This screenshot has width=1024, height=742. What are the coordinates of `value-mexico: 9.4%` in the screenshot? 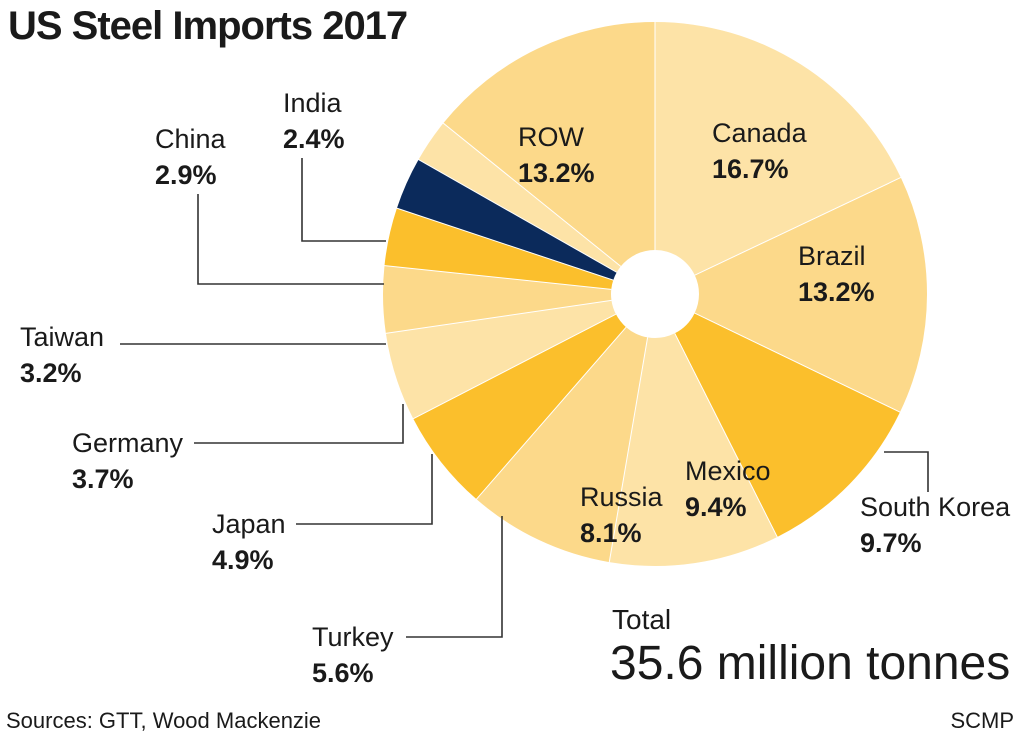 It's located at (716, 507).